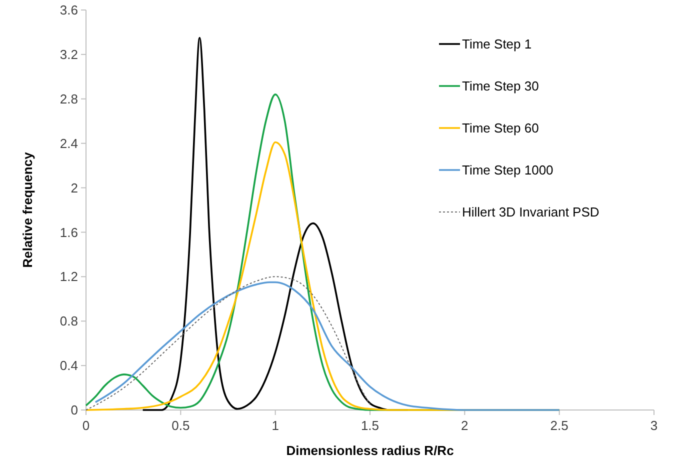  Describe the element at coordinates (74, 410) in the screenshot. I see `y-tick-label: 0` at that location.